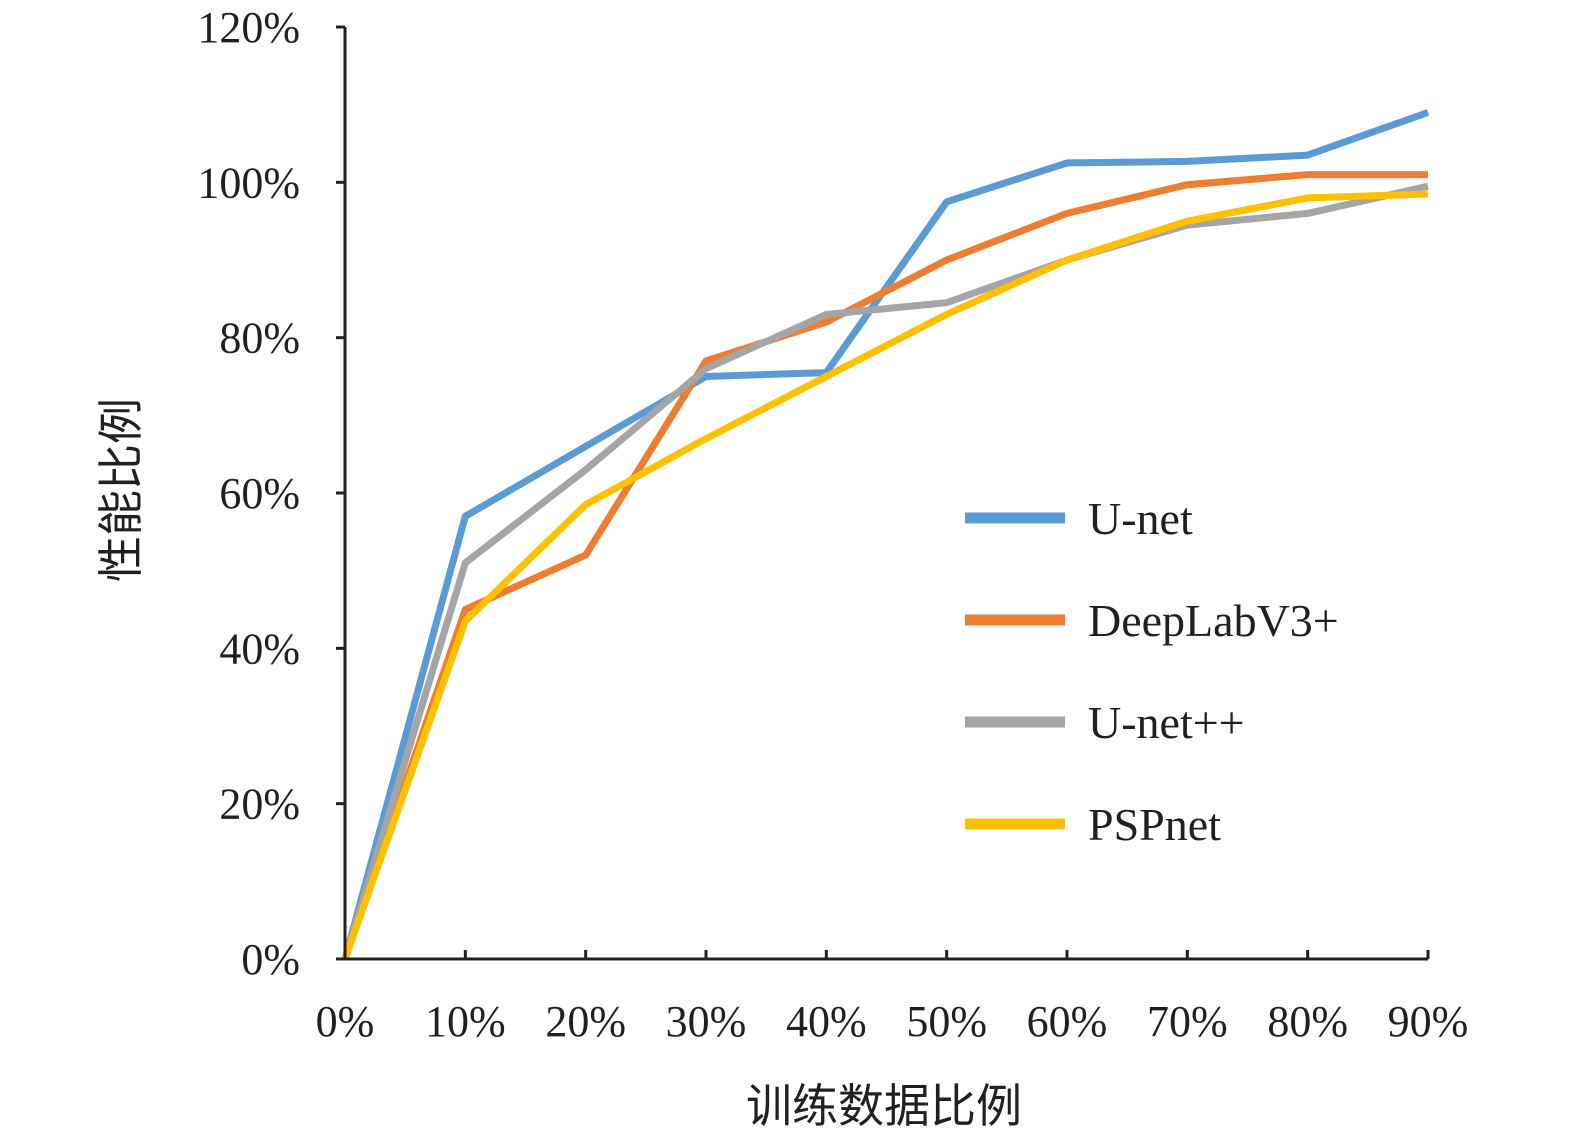 The image size is (1575, 1144). Describe the element at coordinates (946, 1021) in the screenshot. I see `x-tick-label: 50%` at that location.